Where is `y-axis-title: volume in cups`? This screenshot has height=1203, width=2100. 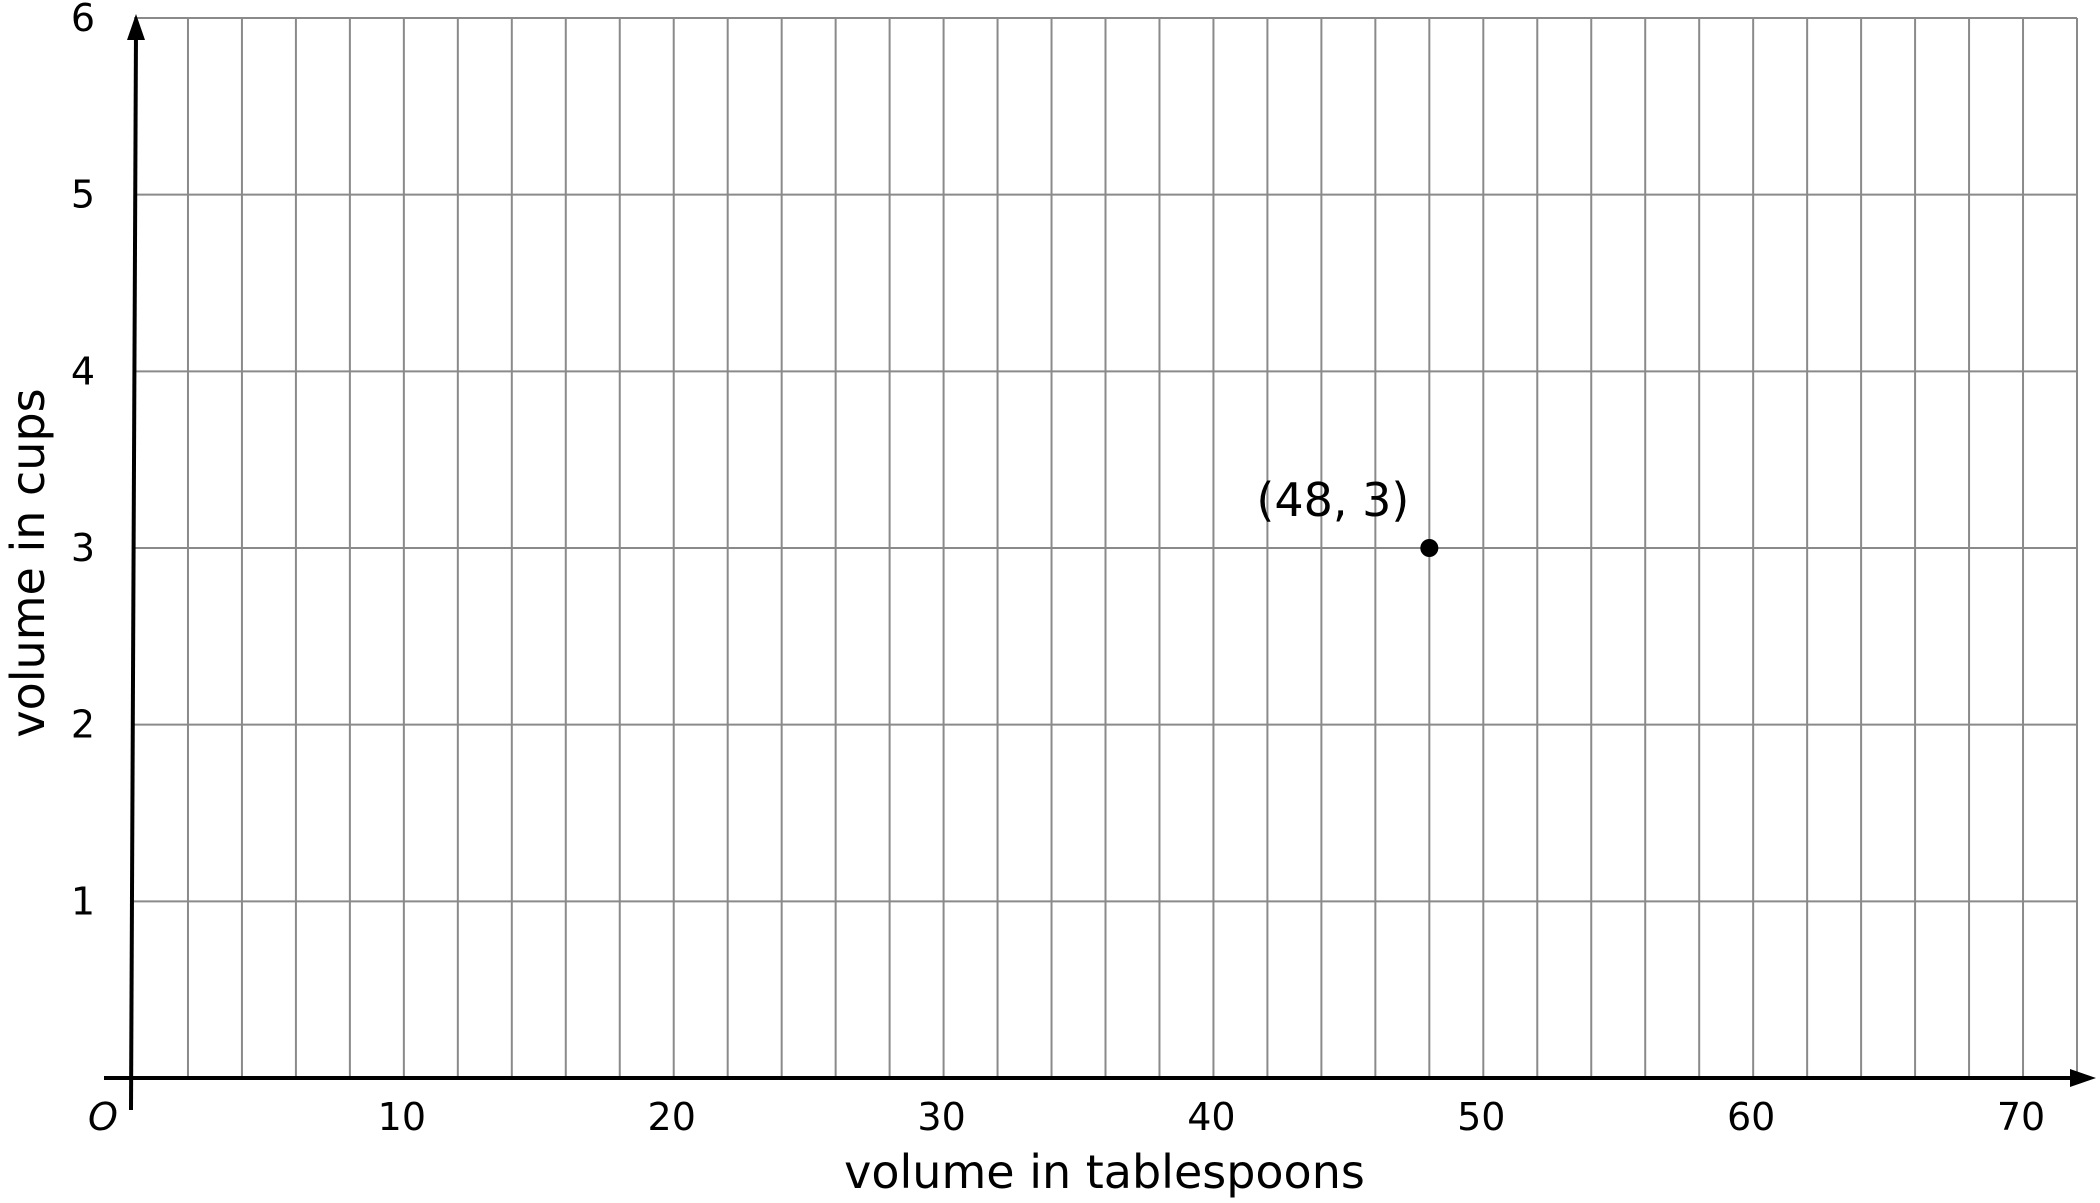
y-axis-title: volume in cups is located at coordinates (28, 562).